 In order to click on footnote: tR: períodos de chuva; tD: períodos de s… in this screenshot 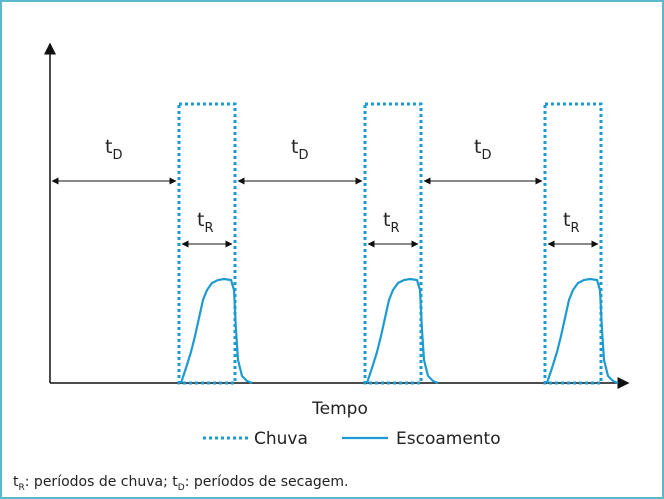, I will do `click(181, 483)`.